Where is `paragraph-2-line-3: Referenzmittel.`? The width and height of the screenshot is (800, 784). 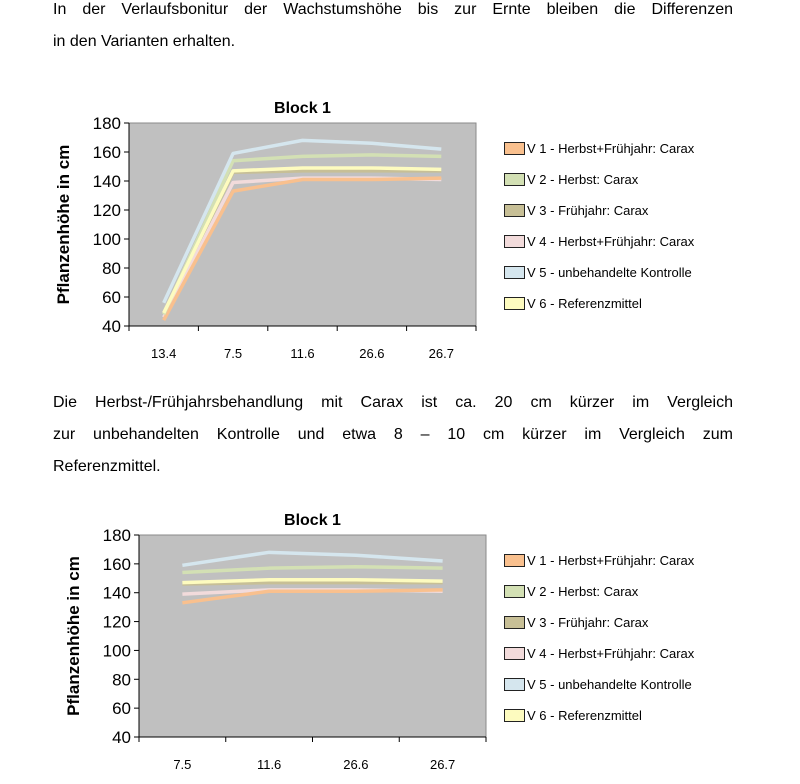
paragraph-2-line-3: Referenzmittel. is located at coordinates (107, 466).